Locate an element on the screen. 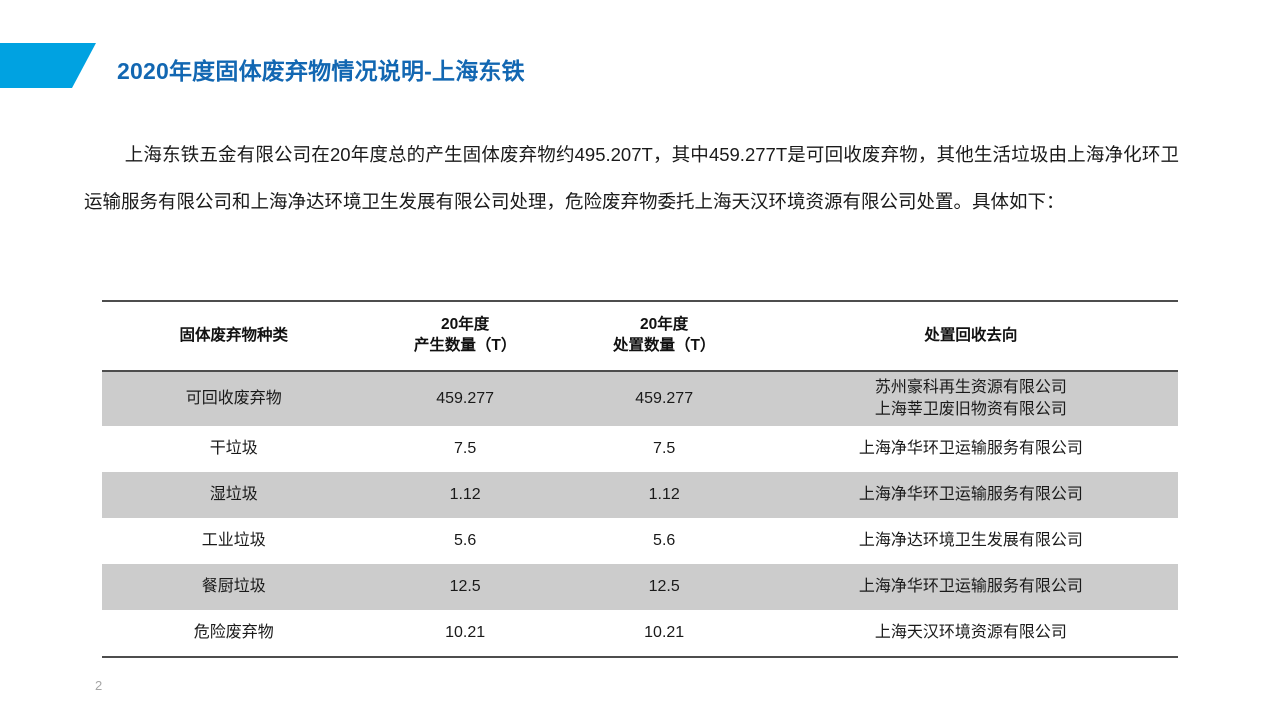 This screenshot has width=1280, height=720. column-header-generated-line2: 产生数量（T） is located at coordinates (465, 345).